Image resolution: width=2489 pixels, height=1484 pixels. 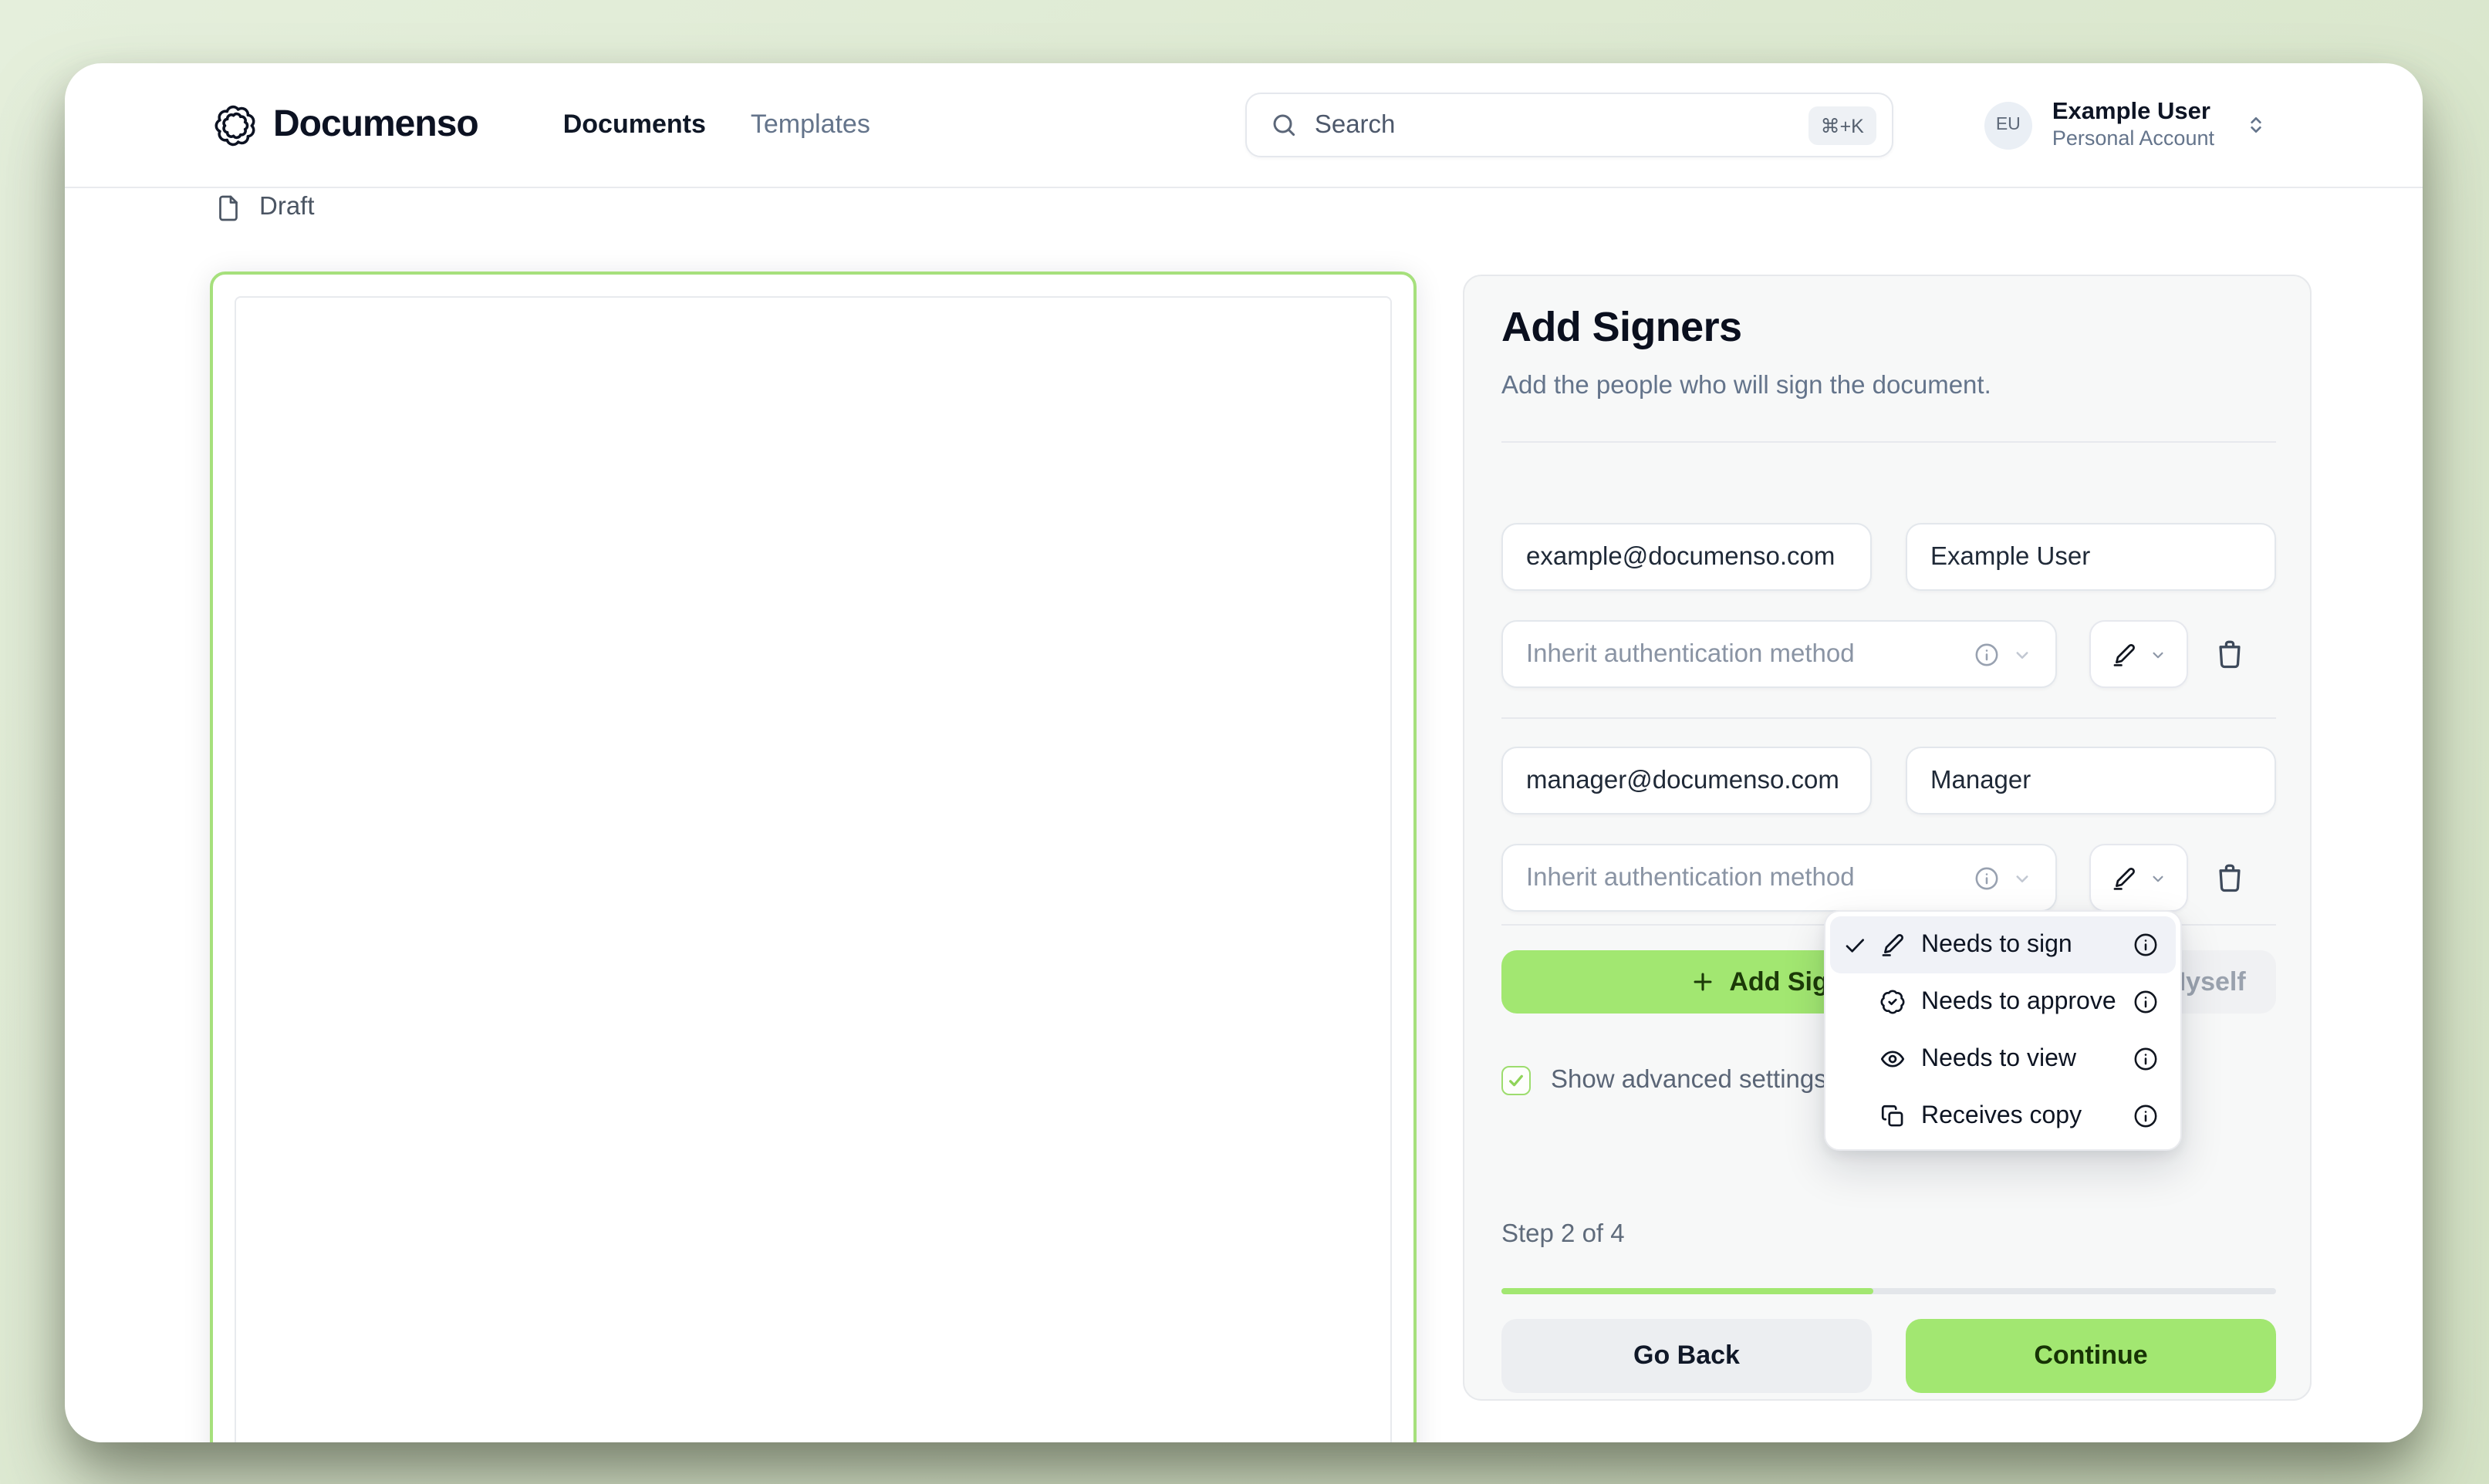 I want to click on search-icon, so click(x=1284, y=125).